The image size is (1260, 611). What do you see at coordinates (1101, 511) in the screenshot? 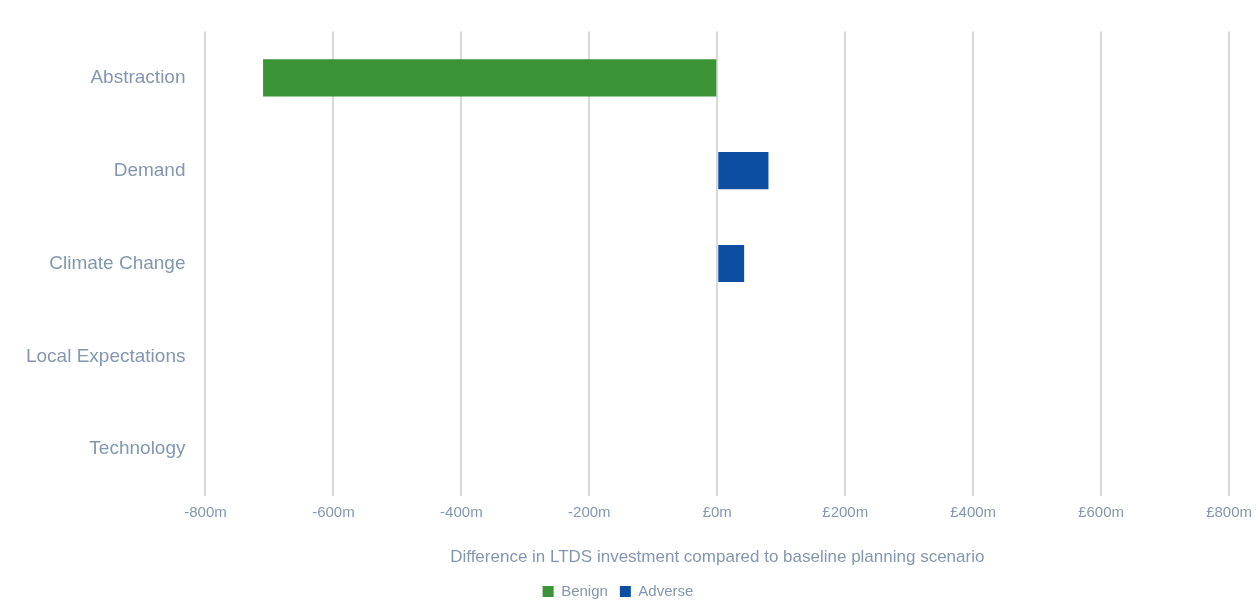
I see `x-tick-label: £600m` at bounding box center [1101, 511].